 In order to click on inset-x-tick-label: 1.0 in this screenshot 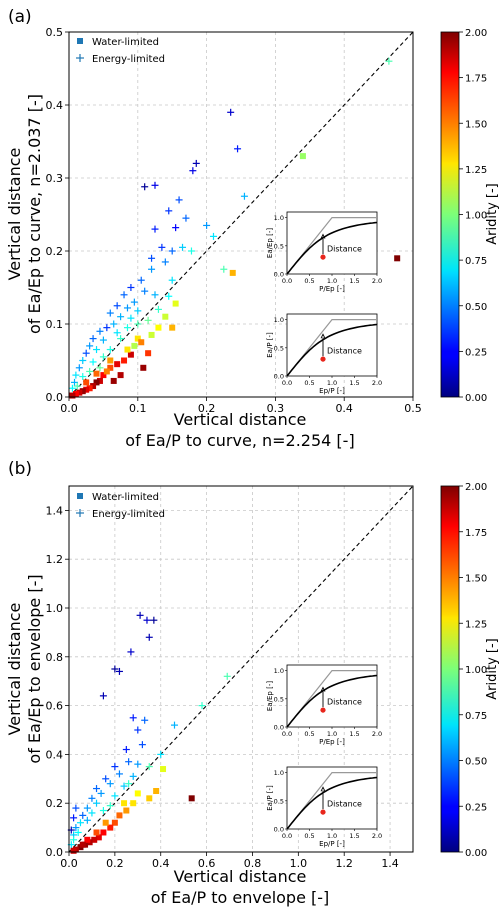, I will do `click(332, 281)`.